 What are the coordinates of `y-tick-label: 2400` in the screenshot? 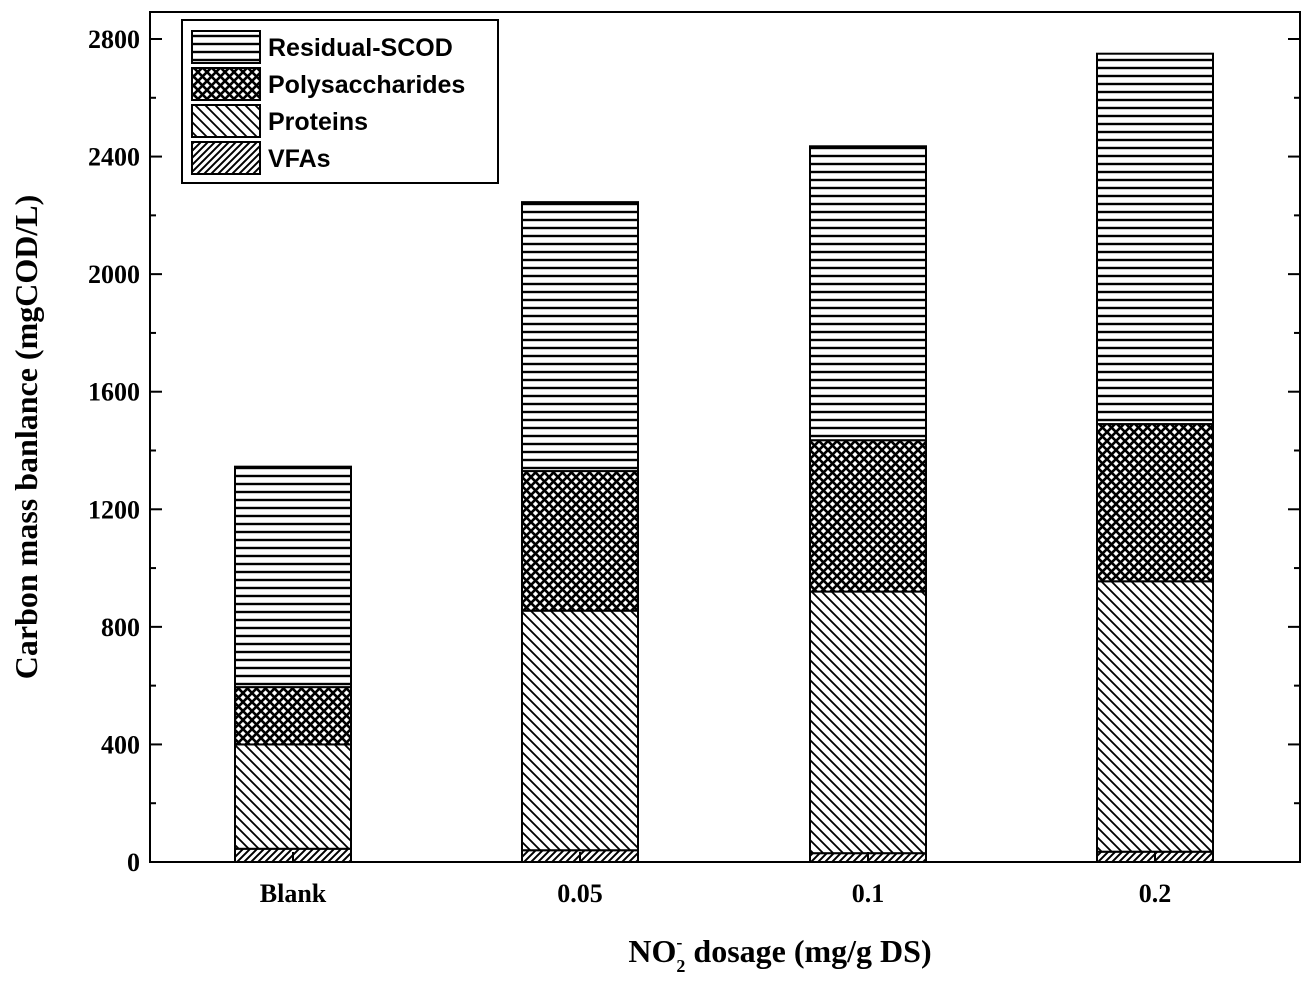 It's located at (114, 157).